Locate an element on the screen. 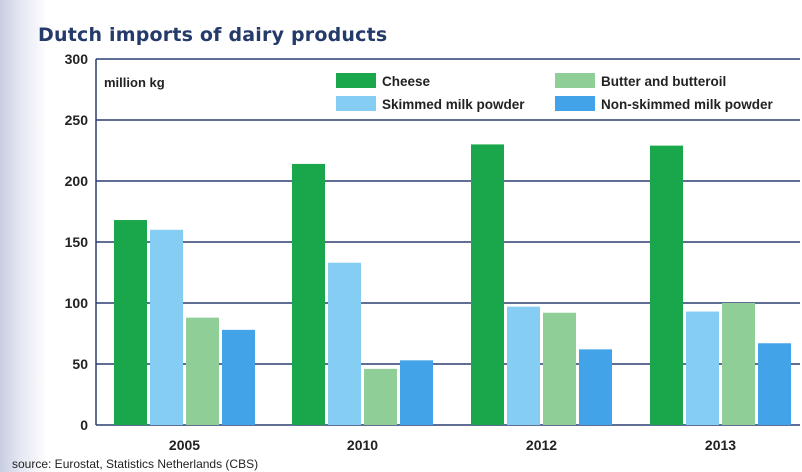  y-tick-label-100: 100 is located at coordinates (77, 303).